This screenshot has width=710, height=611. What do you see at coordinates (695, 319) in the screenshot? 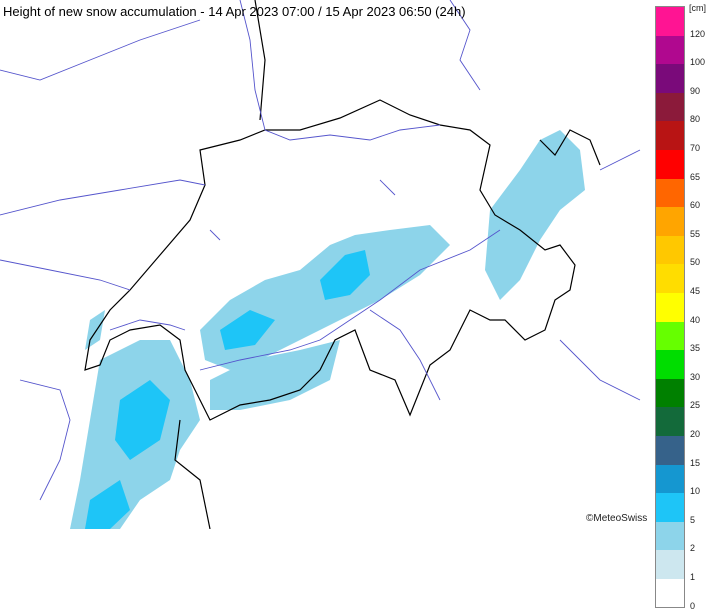
I see `legend-label: 40` at bounding box center [695, 319].